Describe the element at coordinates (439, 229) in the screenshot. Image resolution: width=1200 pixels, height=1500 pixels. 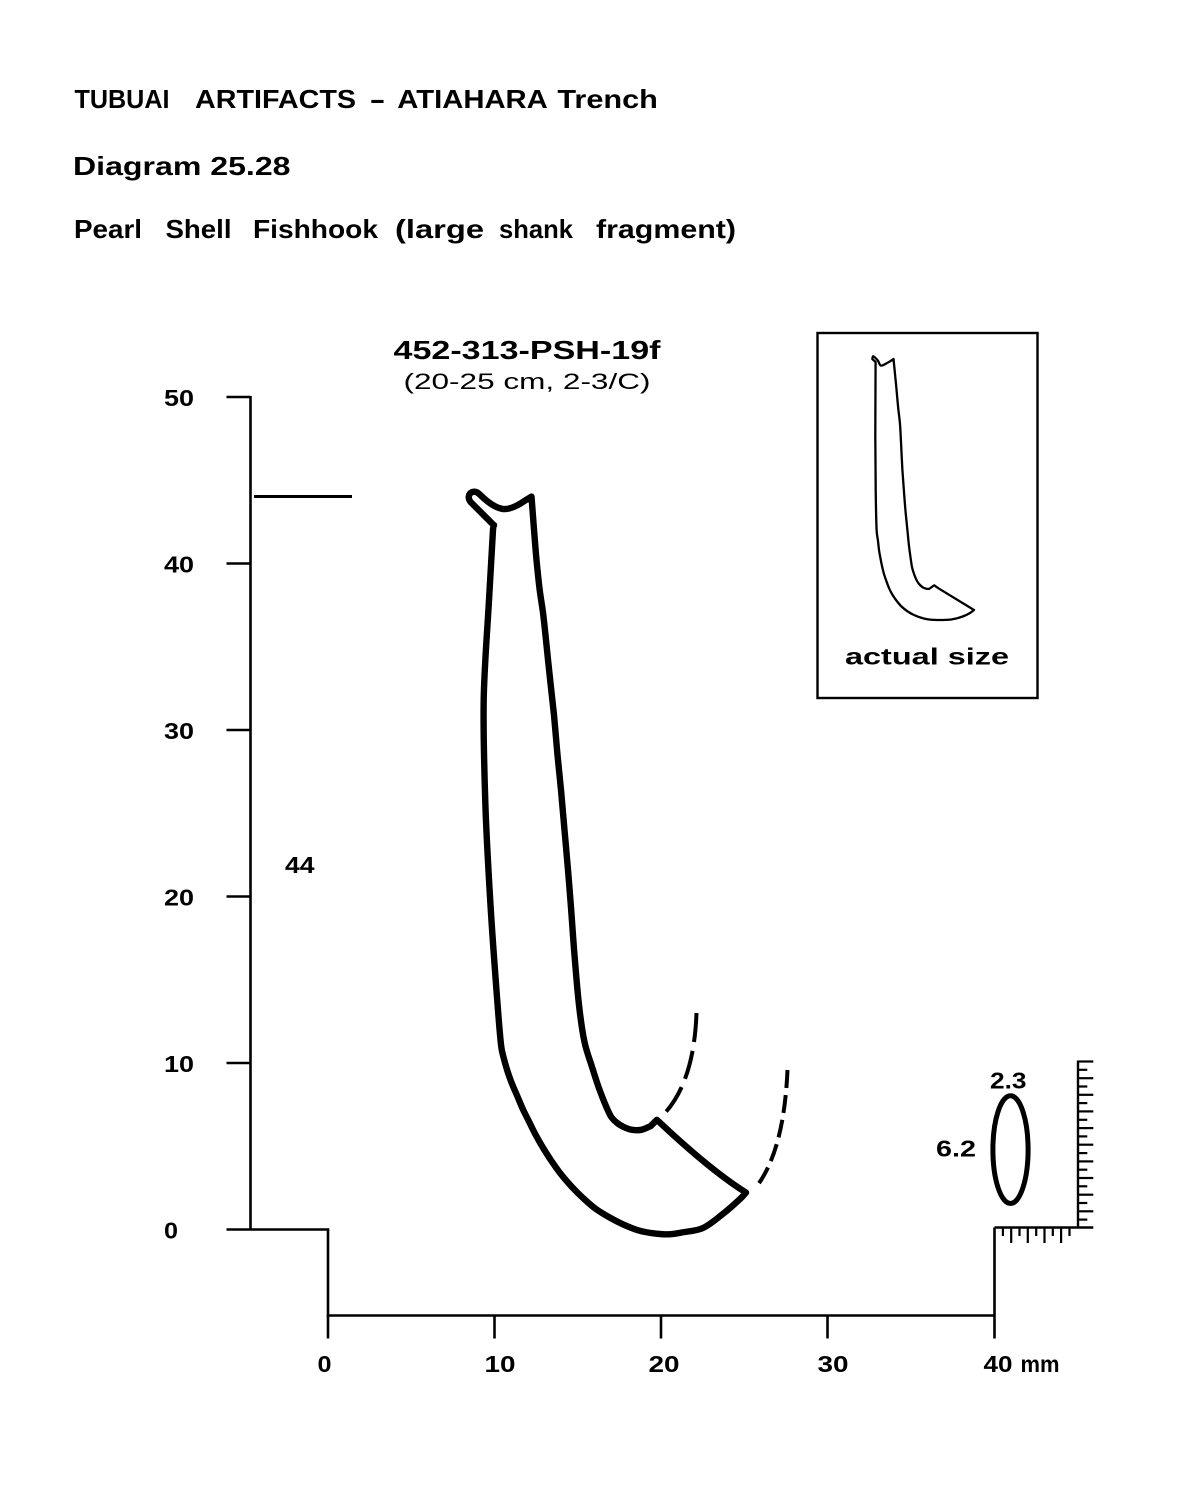
I see `svg-text: (large` at that location.